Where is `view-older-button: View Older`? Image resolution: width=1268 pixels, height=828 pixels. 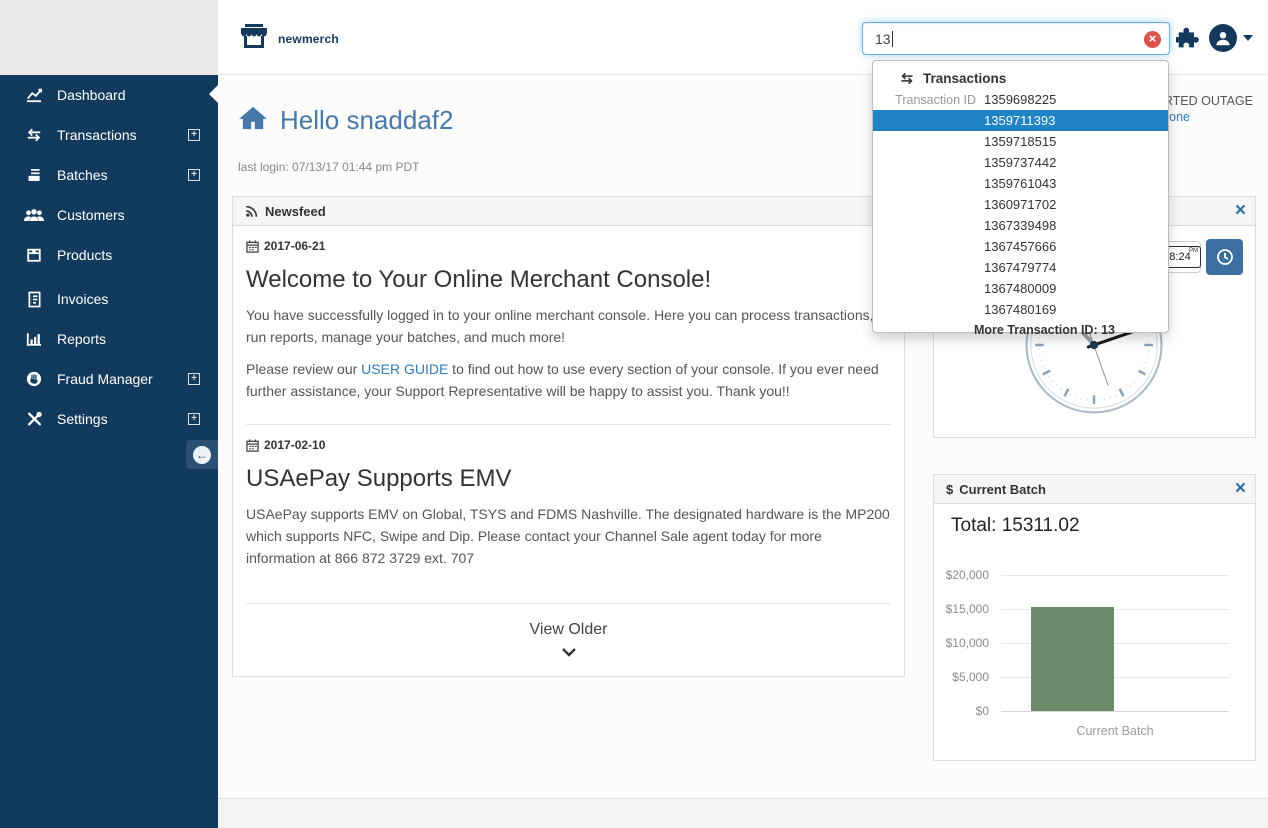
view-older-button: View Older is located at coordinates (568, 640).